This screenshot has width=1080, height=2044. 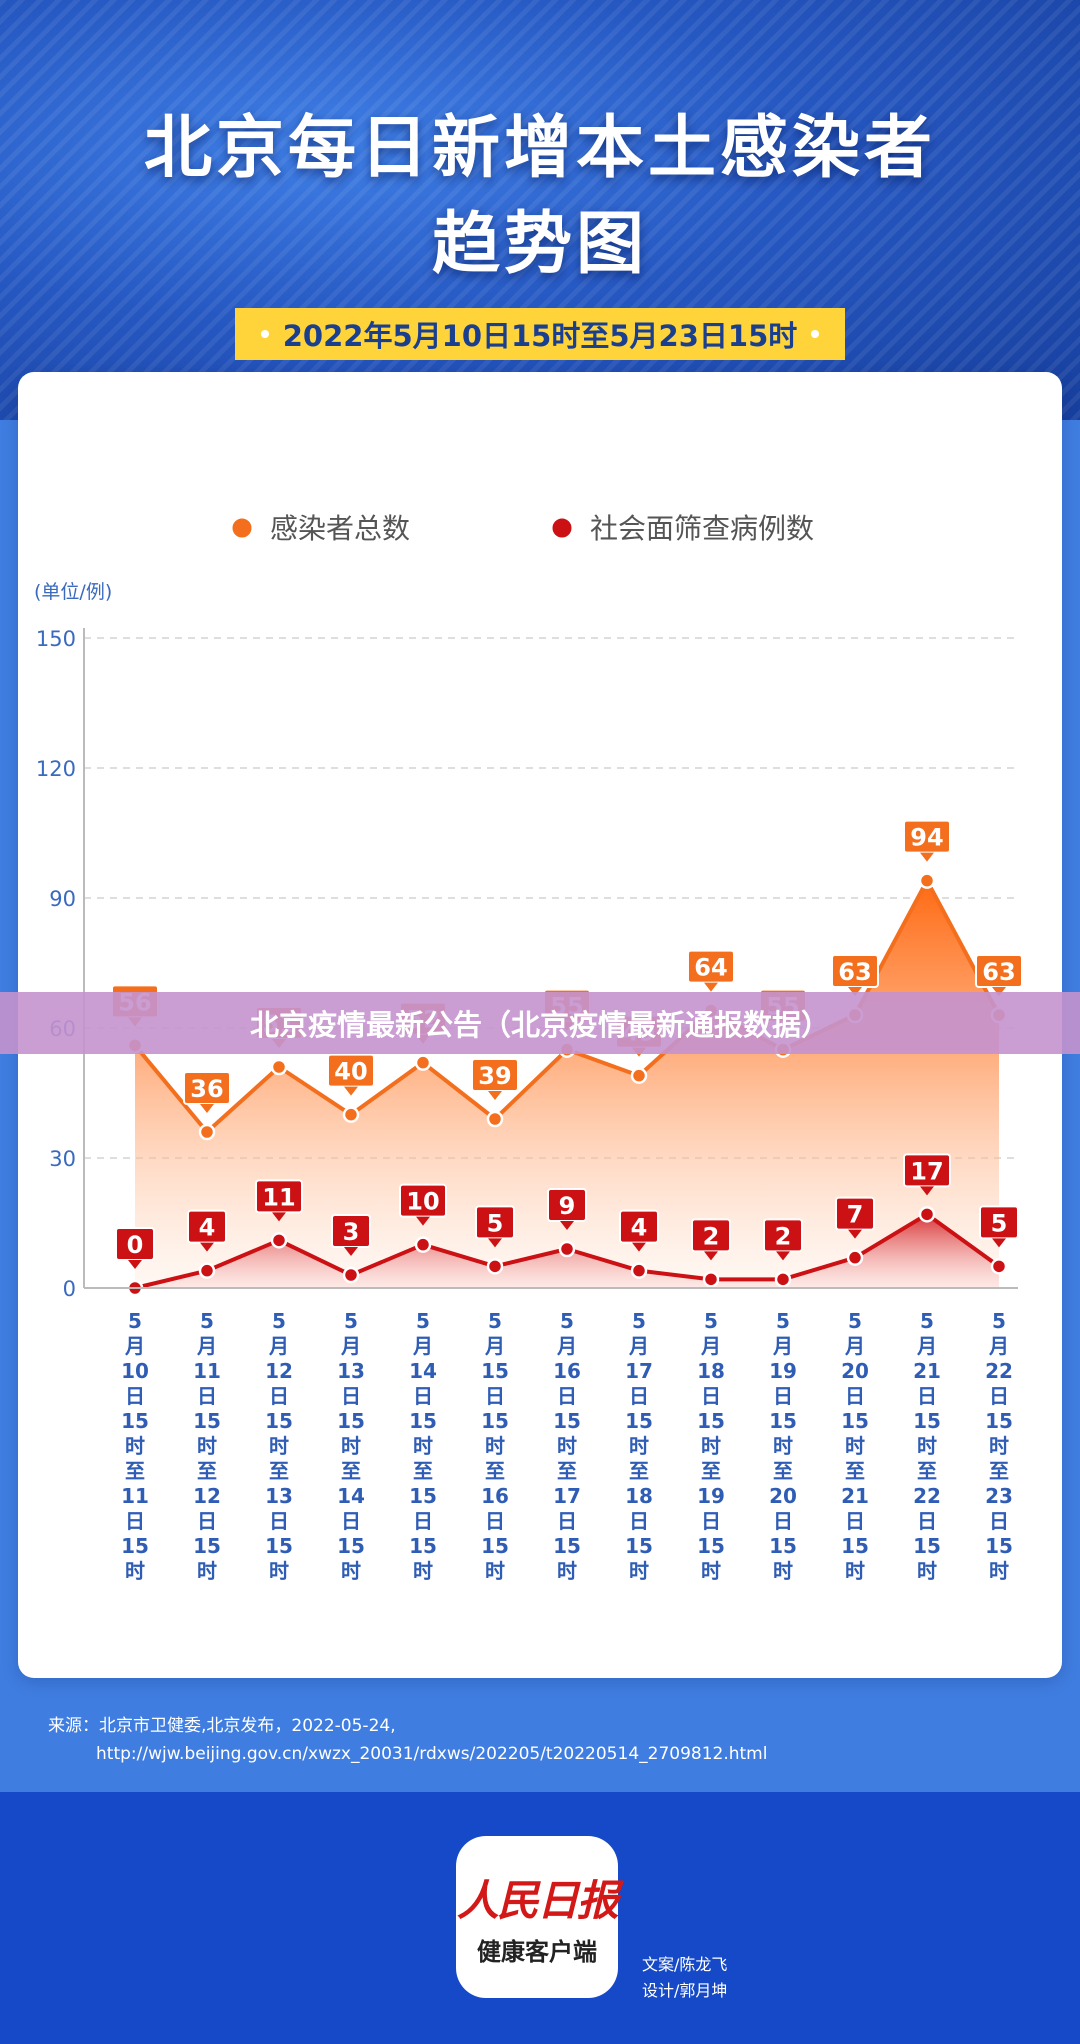 I want to click on x-tick-label: 5 月 22 日 15 时至 23 日 15 时, so click(x=999, y=1446).